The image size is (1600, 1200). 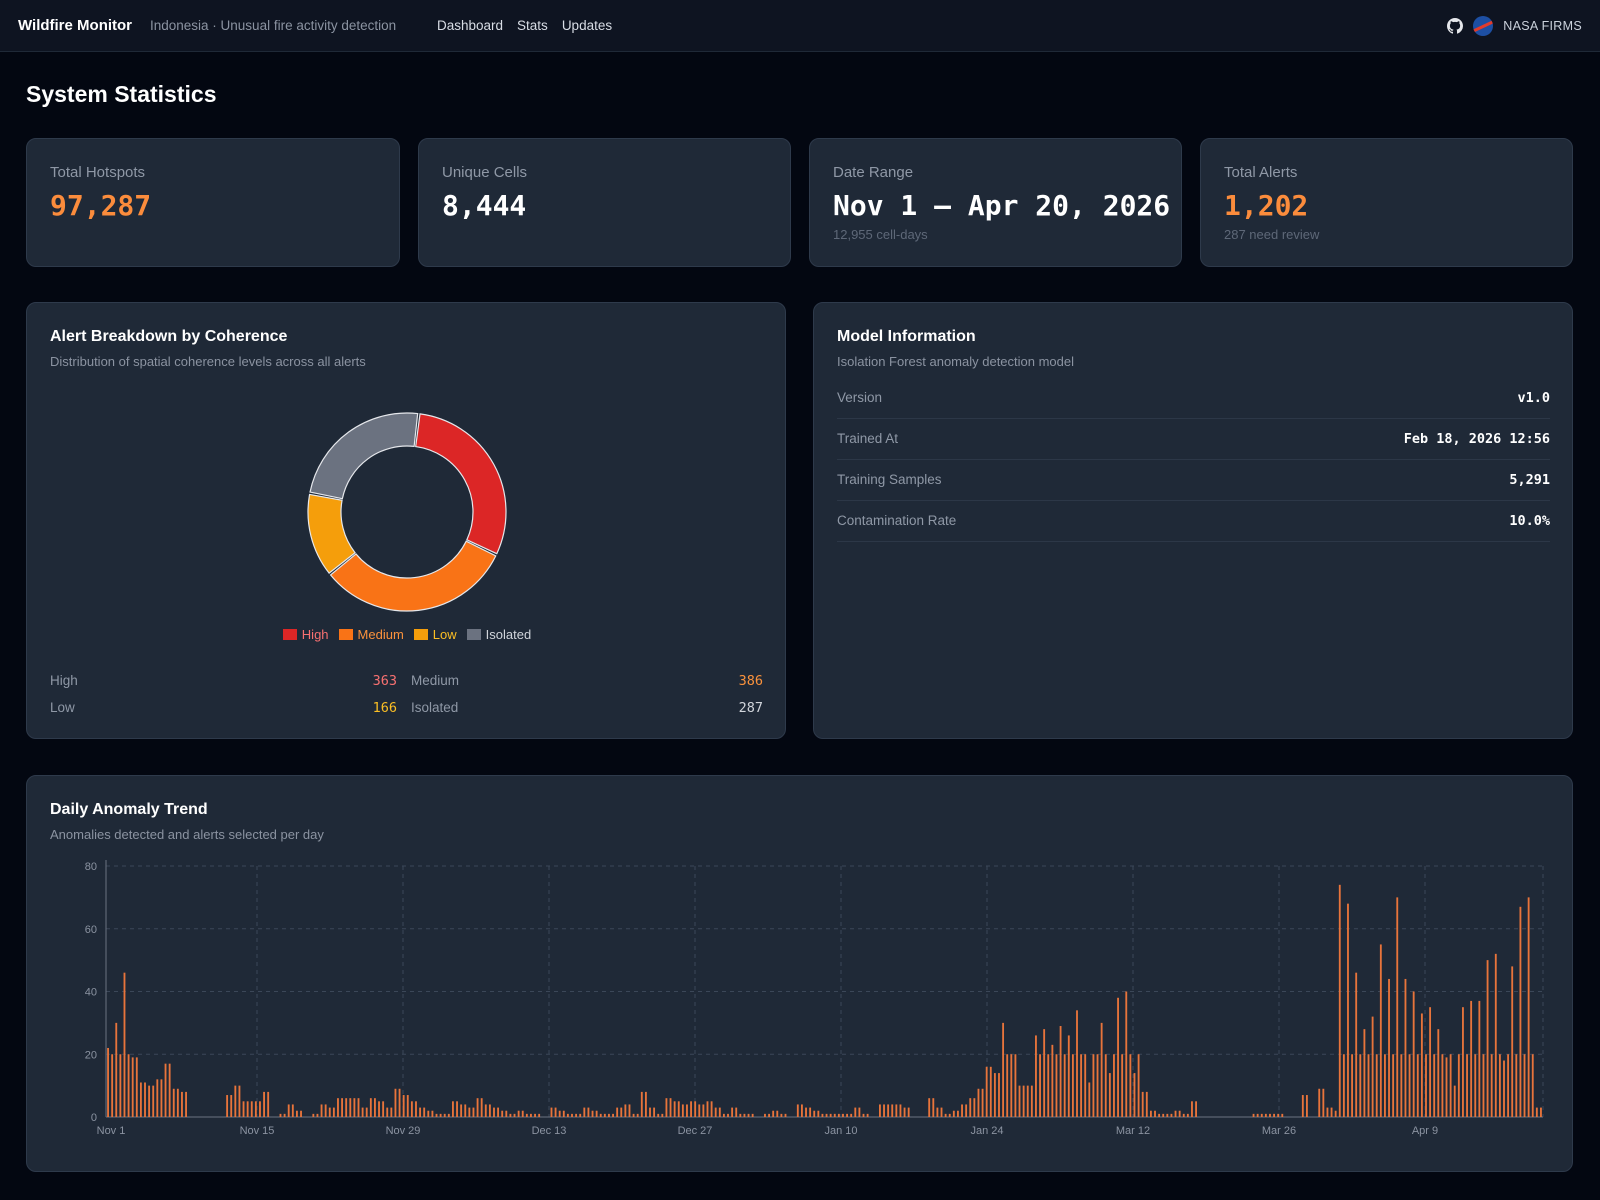 What do you see at coordinates (498, 634) in the screenshot?
I see `legend-item-isolated: Isolated` at bounding box center [498, 634].